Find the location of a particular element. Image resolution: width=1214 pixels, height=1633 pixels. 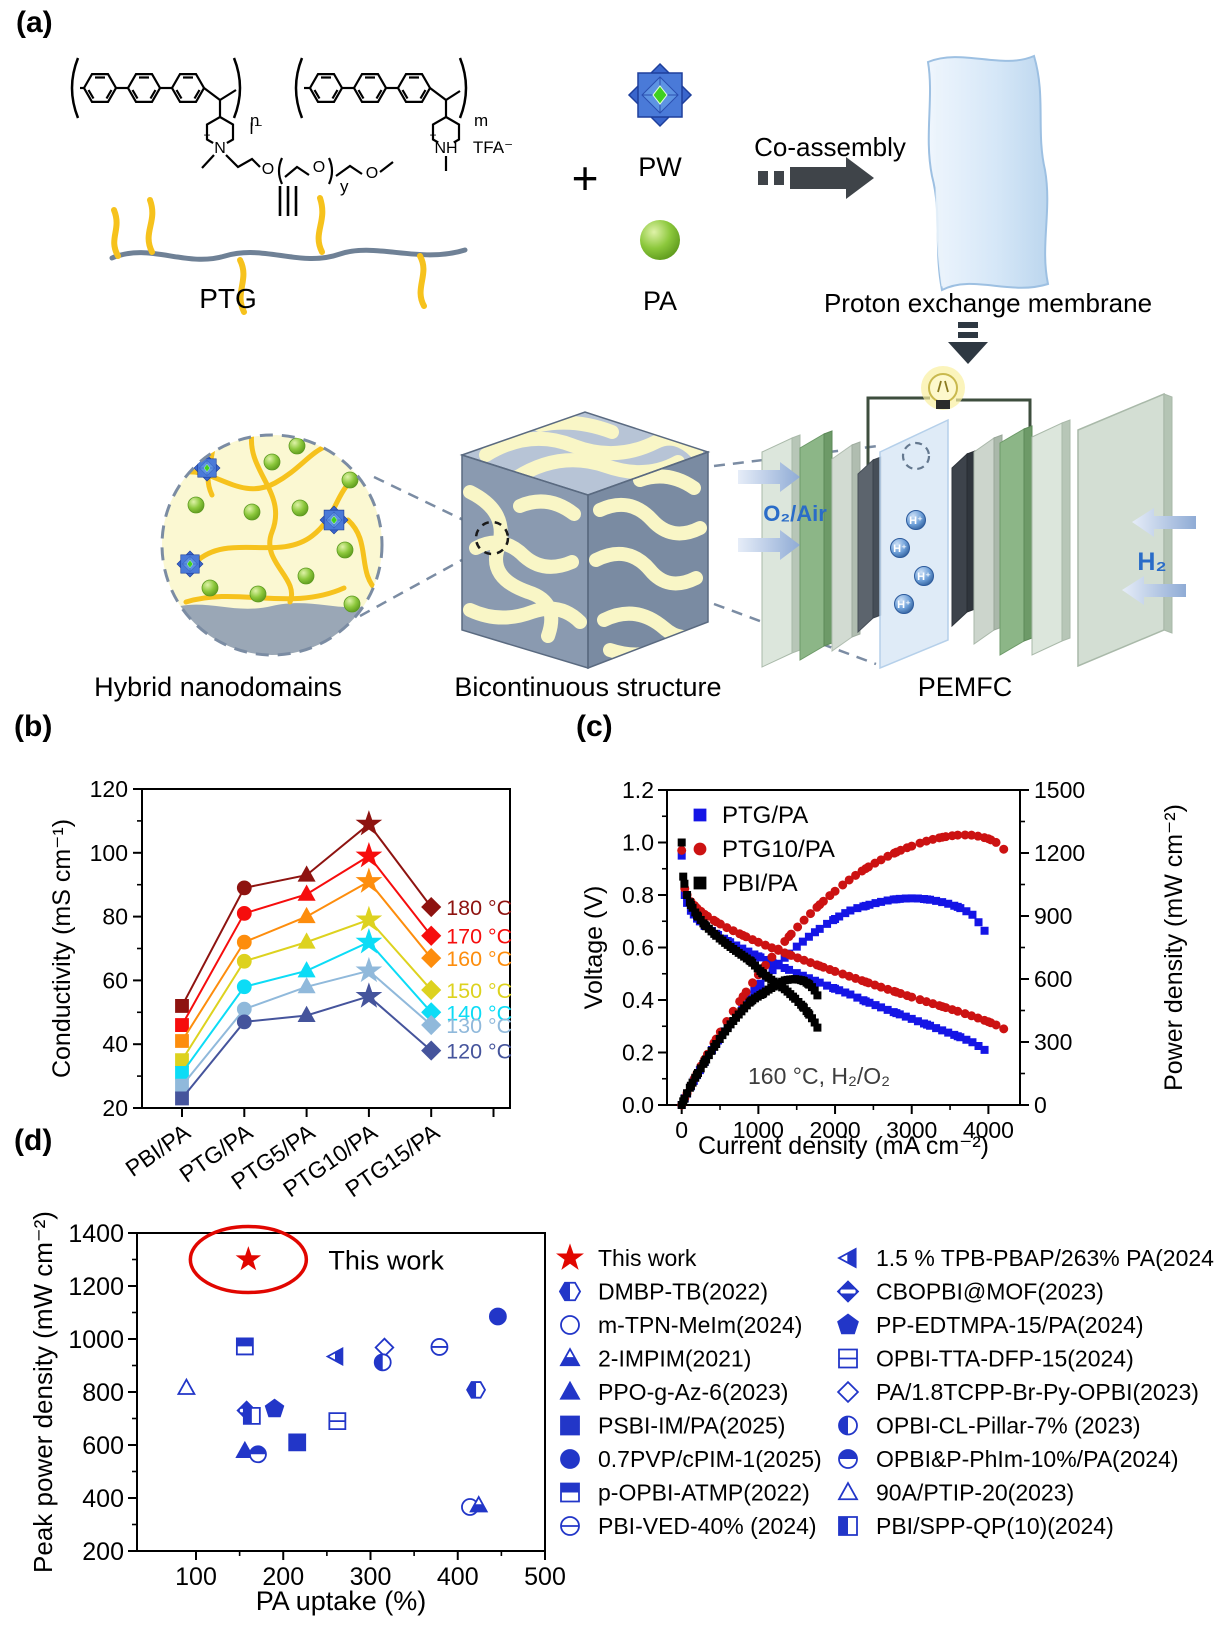

chart-text: Power density (mW cm⁻²) is located at coordinates (1174, 947).